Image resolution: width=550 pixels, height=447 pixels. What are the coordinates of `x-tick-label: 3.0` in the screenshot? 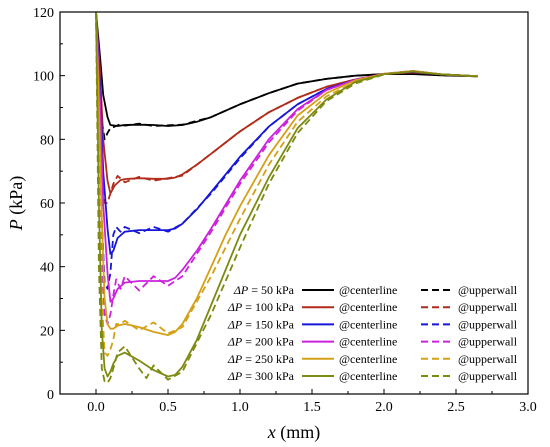 It's located at (528, 407).